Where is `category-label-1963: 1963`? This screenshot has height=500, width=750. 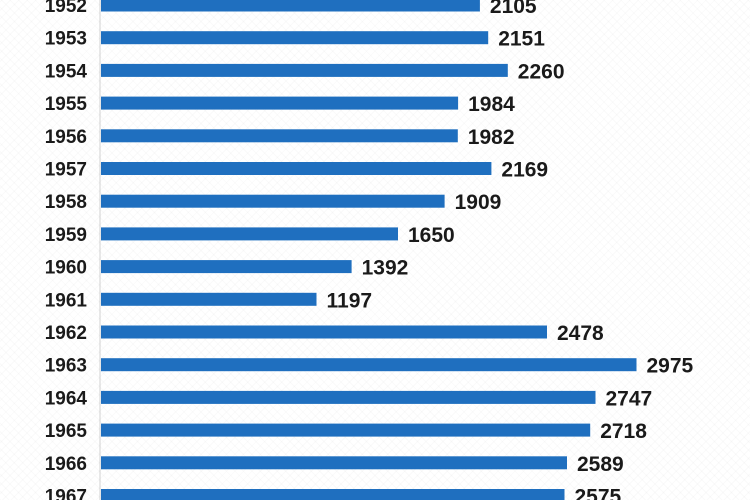
category-label-1963: 1963 is located at coordinates (66, 366).